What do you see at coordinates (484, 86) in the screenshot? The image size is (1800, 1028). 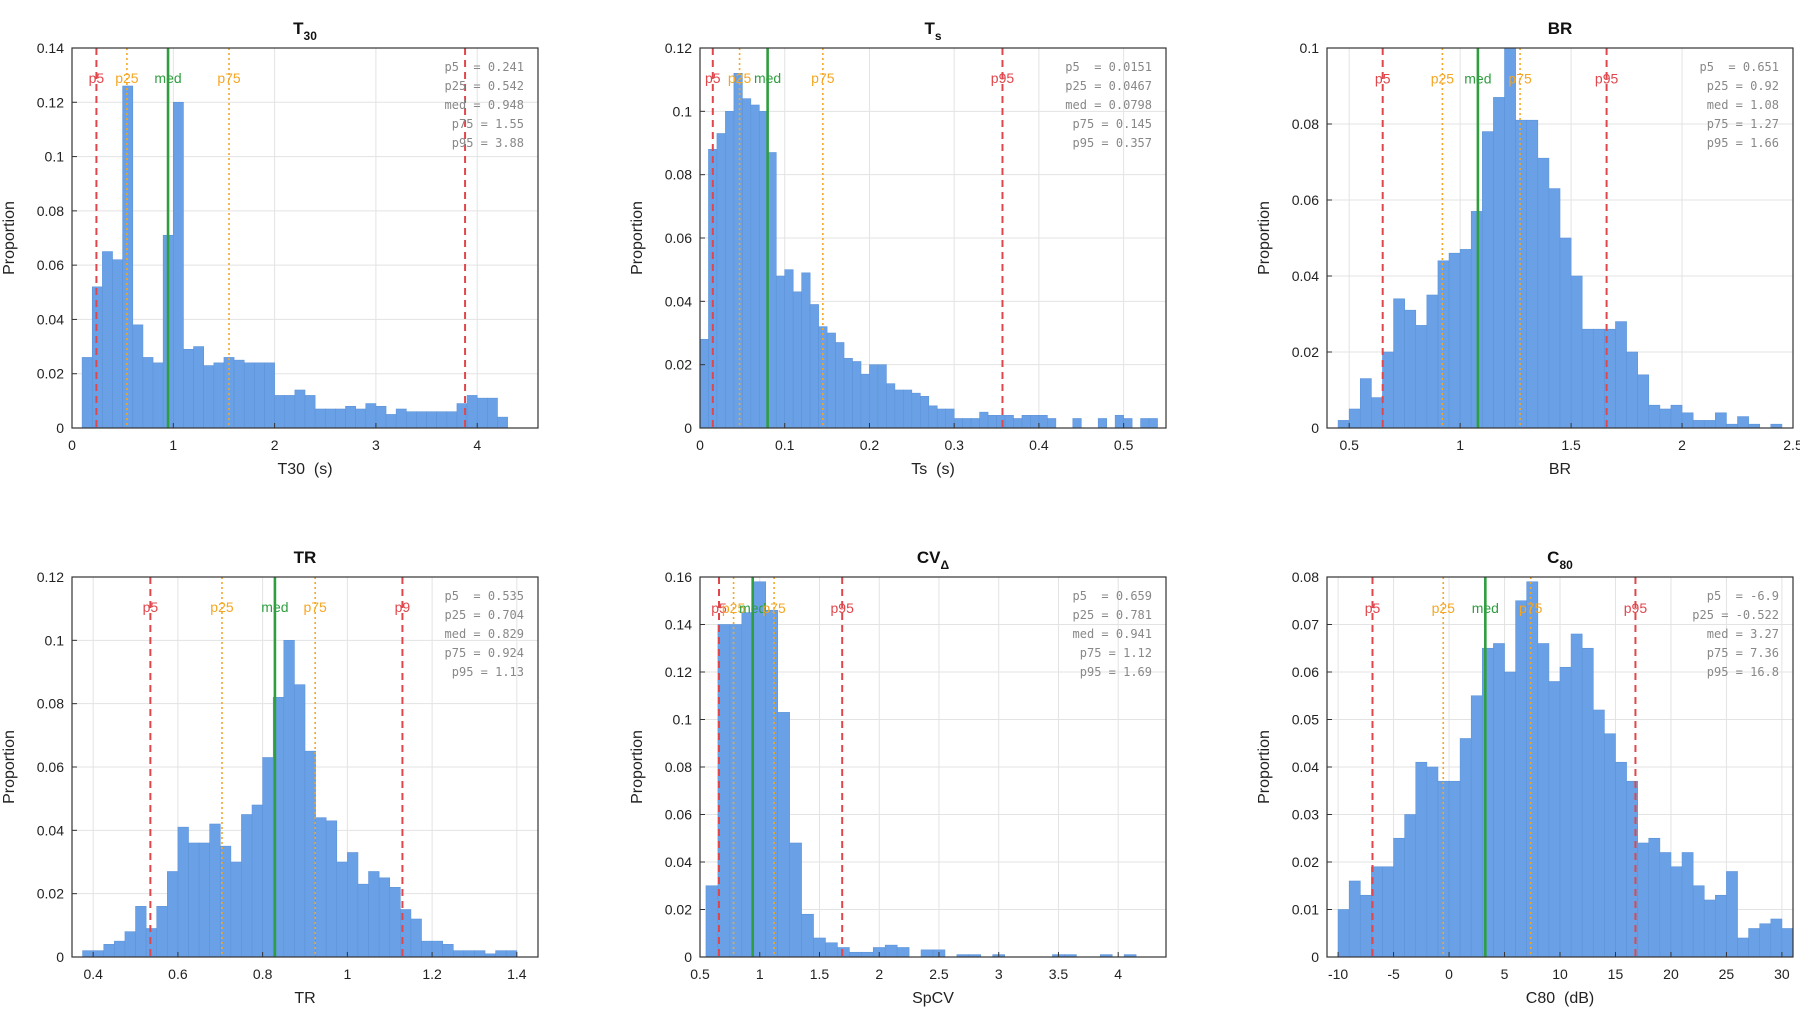 I see `stat-line: p25 = 0.542` at bounding box center [484, 86].